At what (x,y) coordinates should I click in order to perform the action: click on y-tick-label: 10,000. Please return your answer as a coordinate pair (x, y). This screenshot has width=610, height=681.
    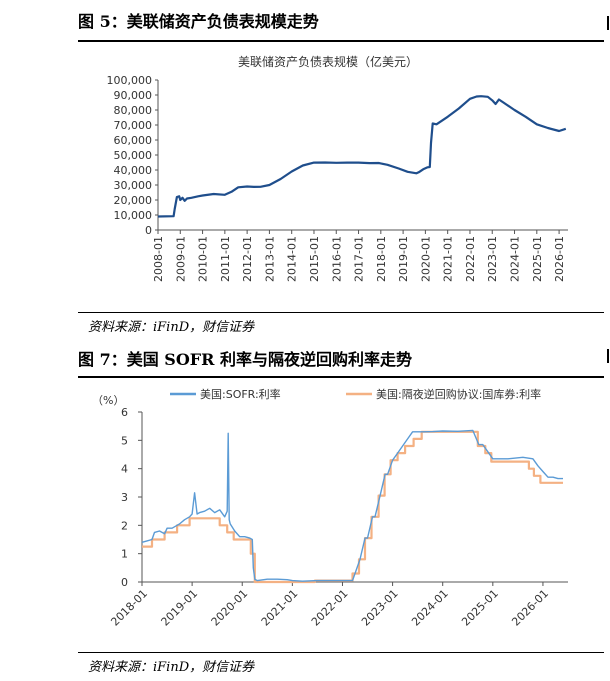
    Looking at the image, I should click on (133, 215).